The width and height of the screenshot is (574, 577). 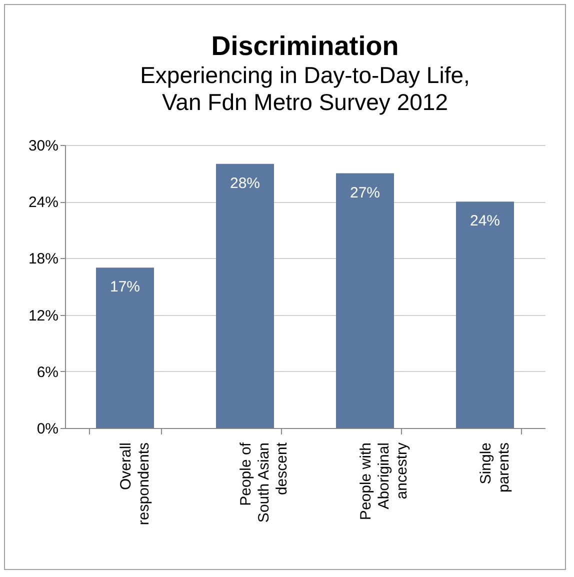 What do you see at coordinates (47, 429) in the screenshot?
I see `y-tick-label: 0%` at bounding box center [47, 429].